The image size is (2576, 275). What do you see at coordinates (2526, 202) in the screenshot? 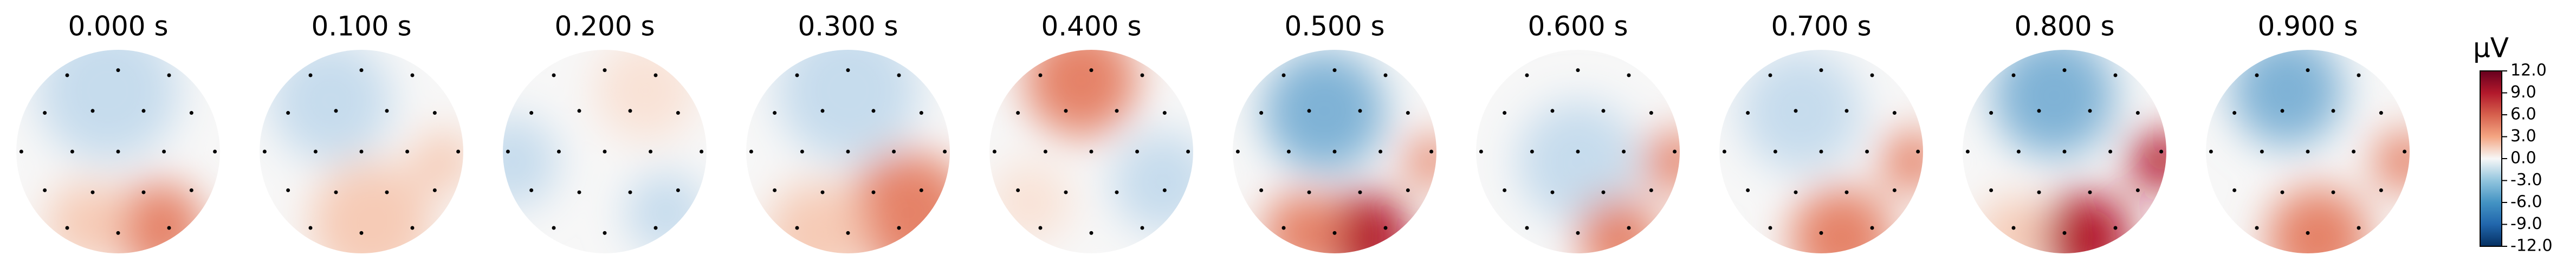
I see `colorbar-tick-label: -6.0` at bounding box center [2526, 202].